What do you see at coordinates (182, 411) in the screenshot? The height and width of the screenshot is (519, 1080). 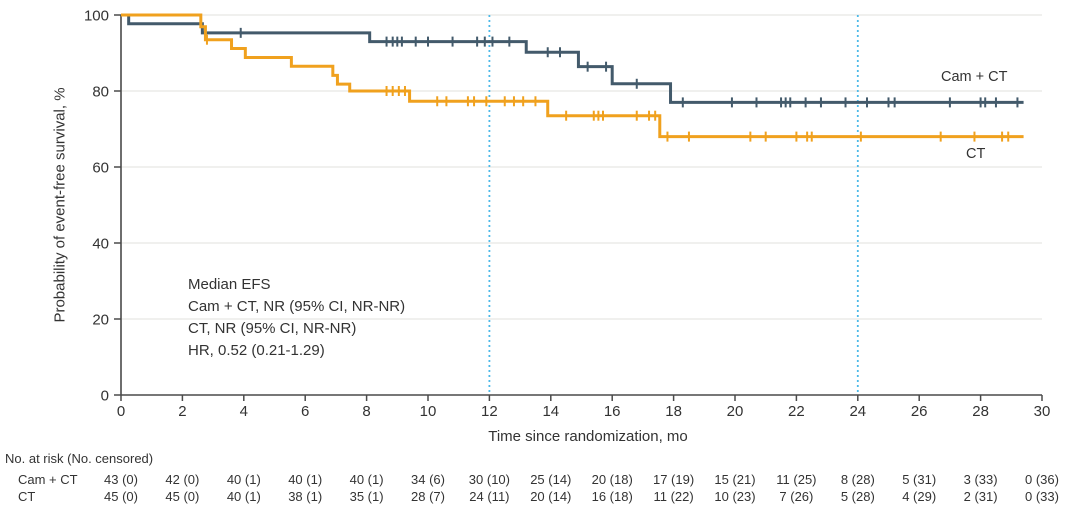 I see `x-tick-label-2: 2` at bounding box center [182, 411].